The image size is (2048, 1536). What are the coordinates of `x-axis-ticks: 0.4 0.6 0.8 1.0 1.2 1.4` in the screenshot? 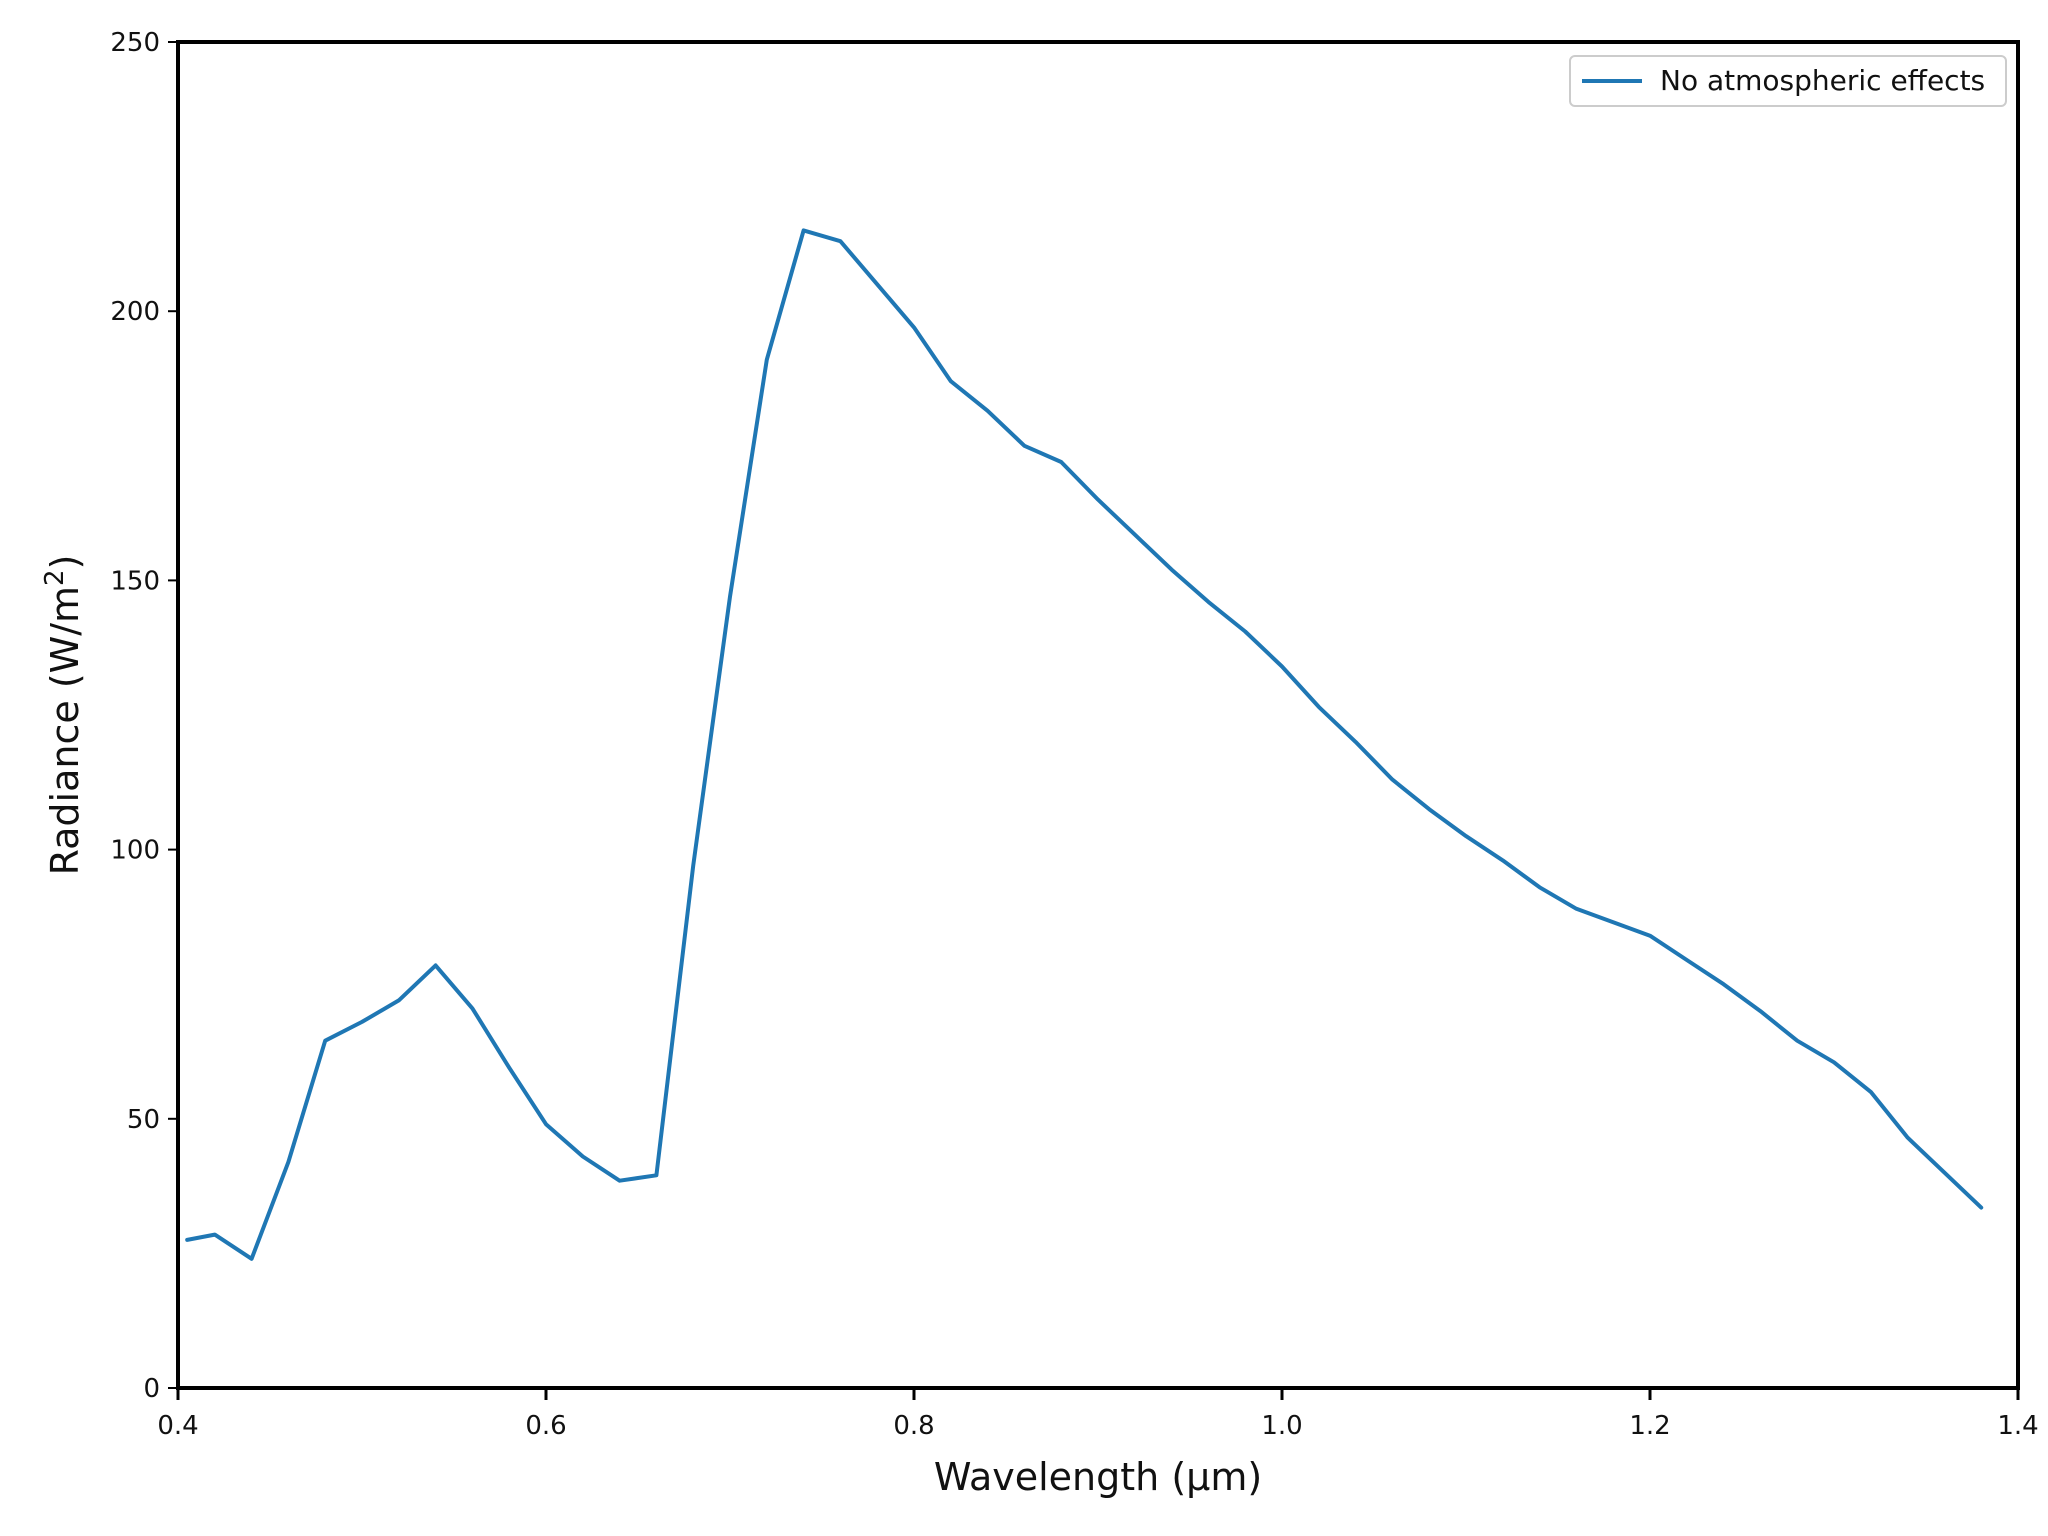 It's located at (1098, 1414).